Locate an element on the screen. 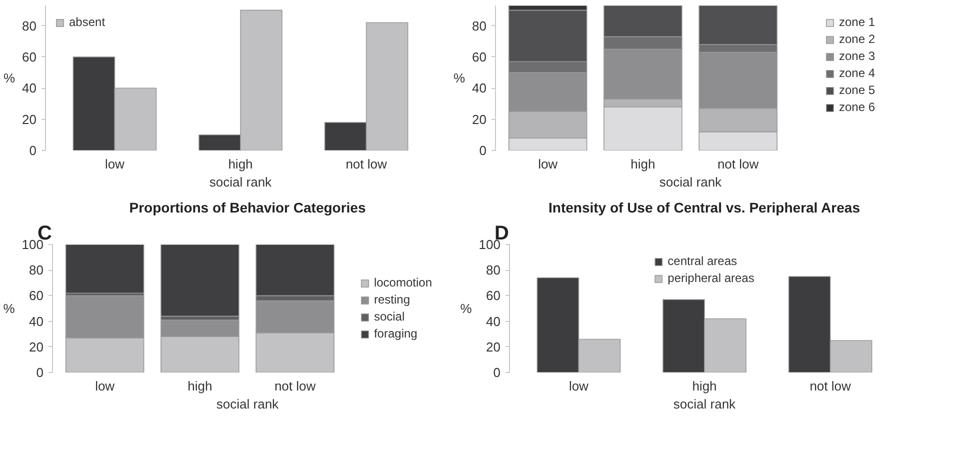  legend-label: zone 5 is located at coordinates (856, 90).